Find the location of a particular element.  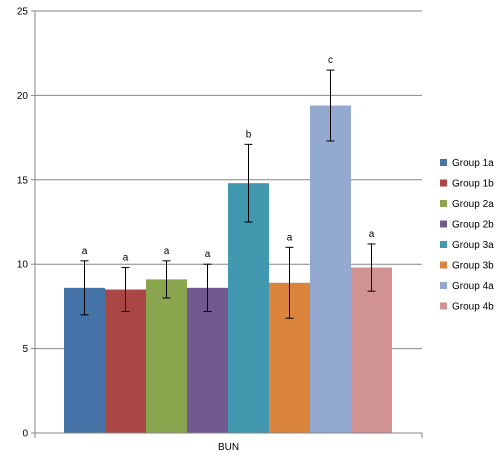

legend-label-group-4b: Group 4b is located at coordinates (473, 307).